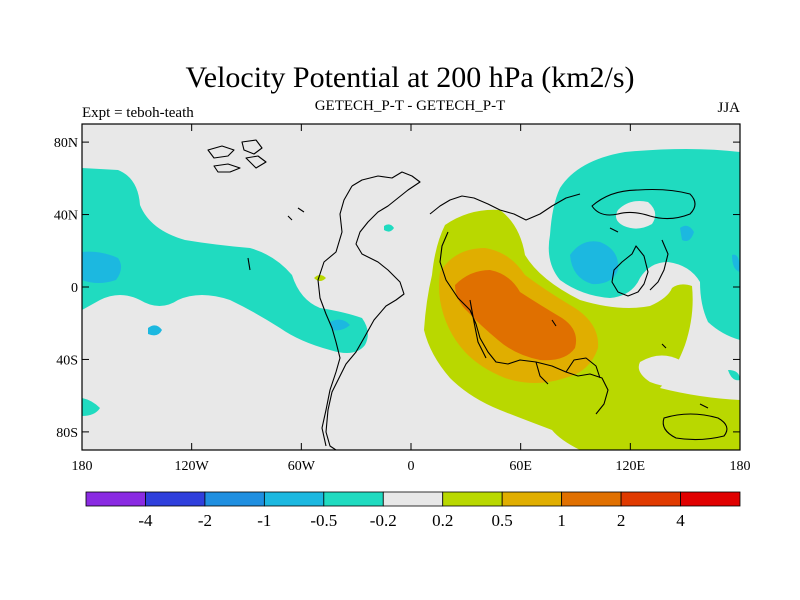 Image resolution: width=800 pixels, height=600 pixels. Describe the element at coordinates (237, 156) in the screenshot. I see `coastline-arctic` at that location.